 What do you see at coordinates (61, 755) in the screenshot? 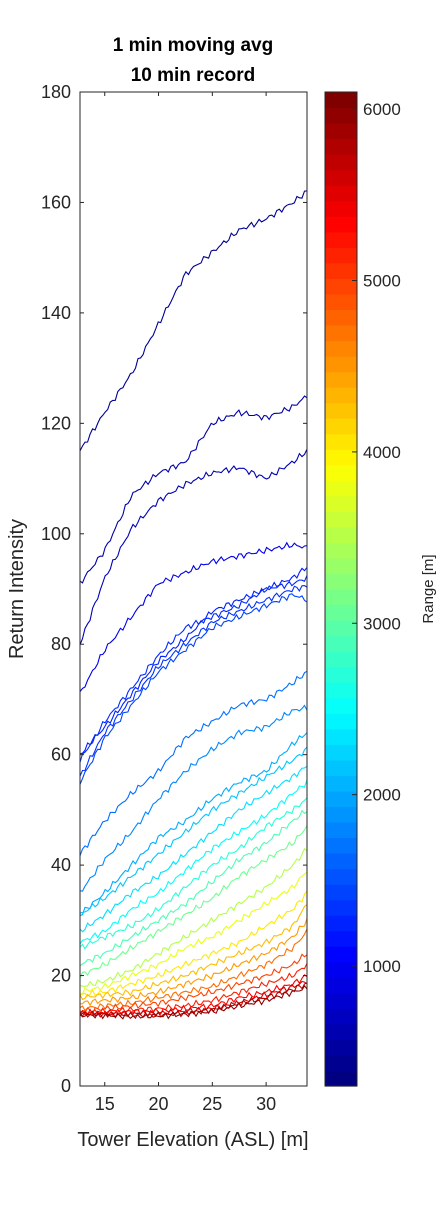
I see `y-tick-label: 60` at bounding box center [61, 755].